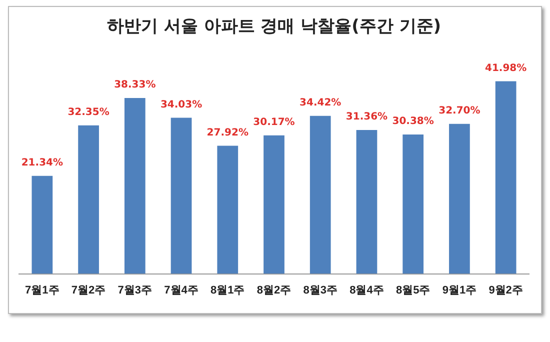  Describe the element at coordinates (89, 112) in the screenshot. I see `data-label: 32.35%` at that location.